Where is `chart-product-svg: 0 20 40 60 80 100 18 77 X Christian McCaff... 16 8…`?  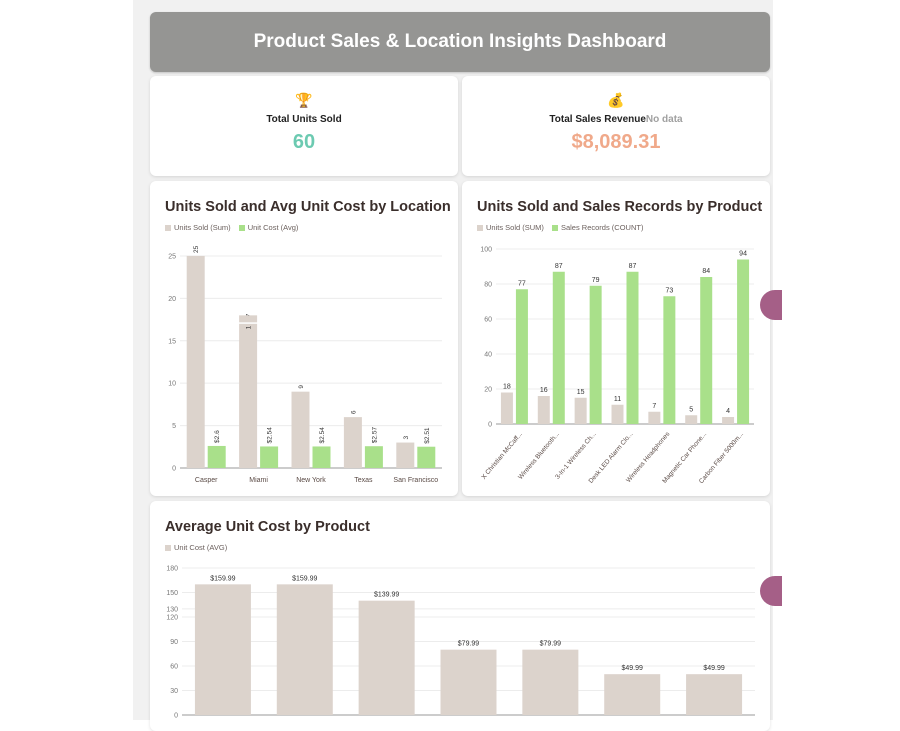 chart-product-svg: 0 20 40 60 80 100 18 77 X Christian McCaff... 16 8… is located at coordinates (617, 366).